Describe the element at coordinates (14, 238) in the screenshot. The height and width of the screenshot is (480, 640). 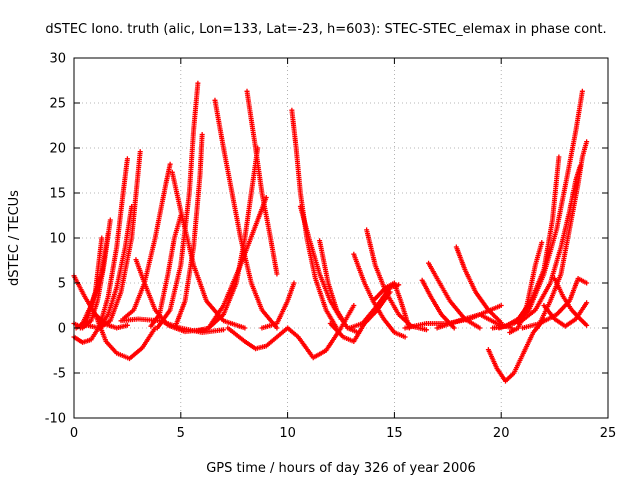
I see `y-axis-label: dSTEC / TECUs` at that location.